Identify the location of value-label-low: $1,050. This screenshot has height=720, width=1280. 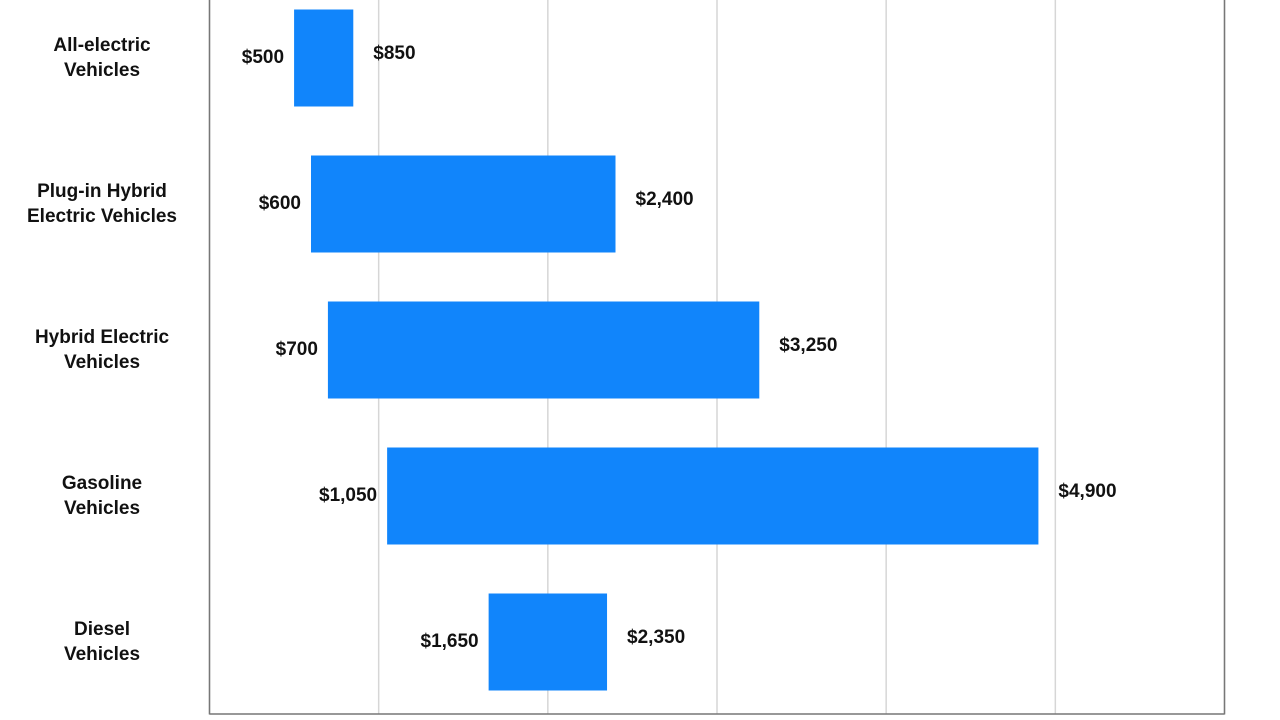
(348, 495).